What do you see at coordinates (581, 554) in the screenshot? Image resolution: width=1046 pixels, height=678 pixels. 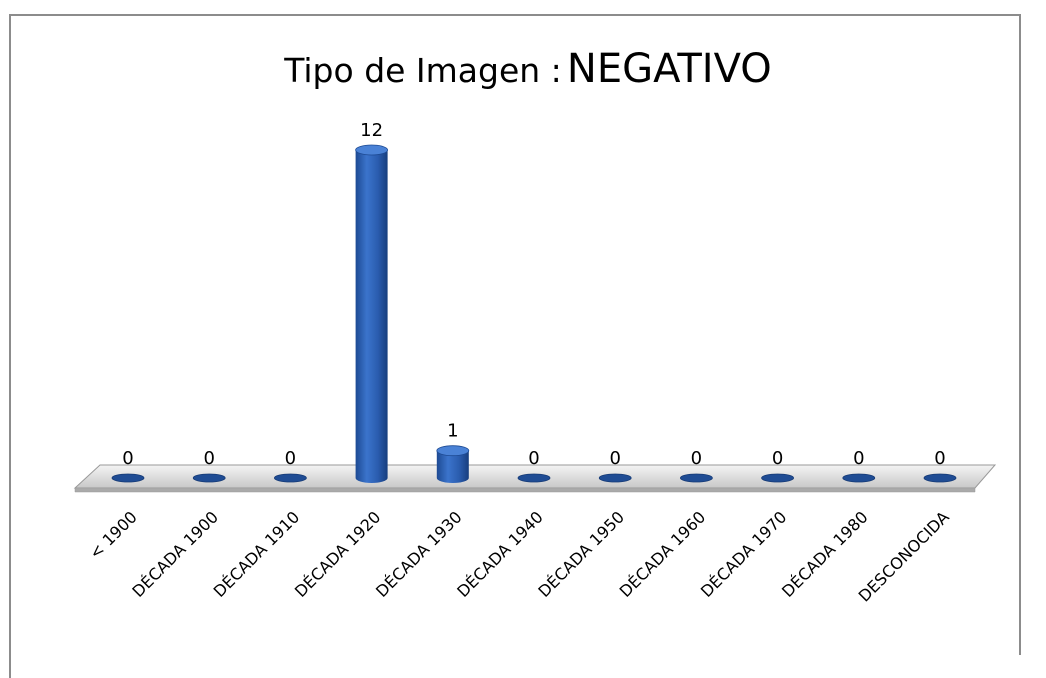 I see `x-tick-label: DÉCADA 1950` at bounding box center [581, 554].